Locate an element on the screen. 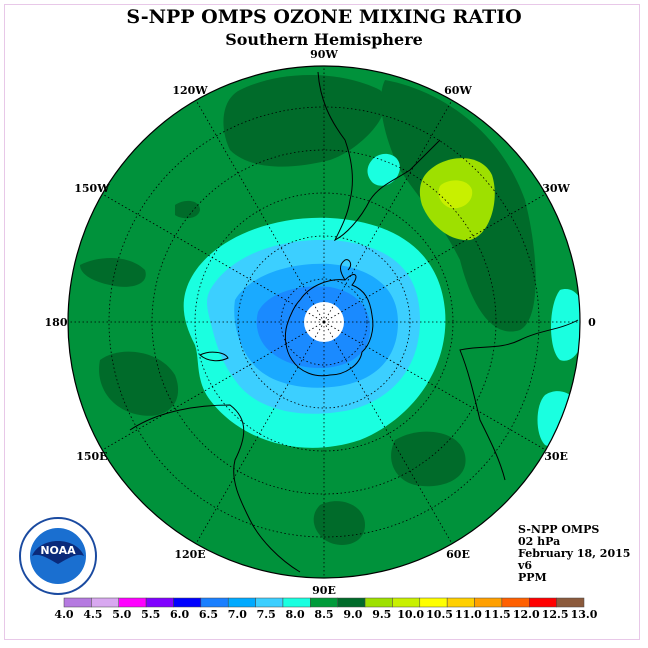 The width and height of the screenshot is (648, 648). latitude-circle is located at coordinates (324, 322).